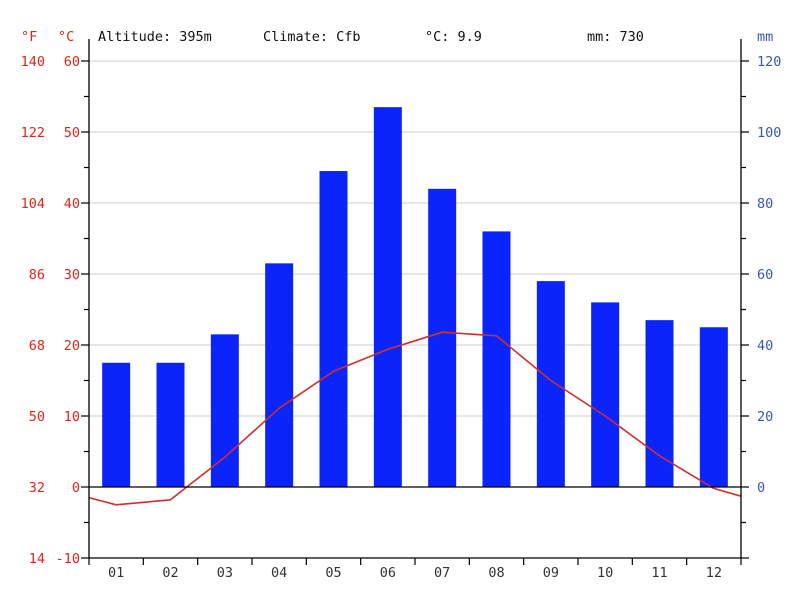 This screenshot has height=600, width=800. Describe the element at coordinates (714, 573) in the screenshot. I see `x-axis-label-month: 12` at that location.